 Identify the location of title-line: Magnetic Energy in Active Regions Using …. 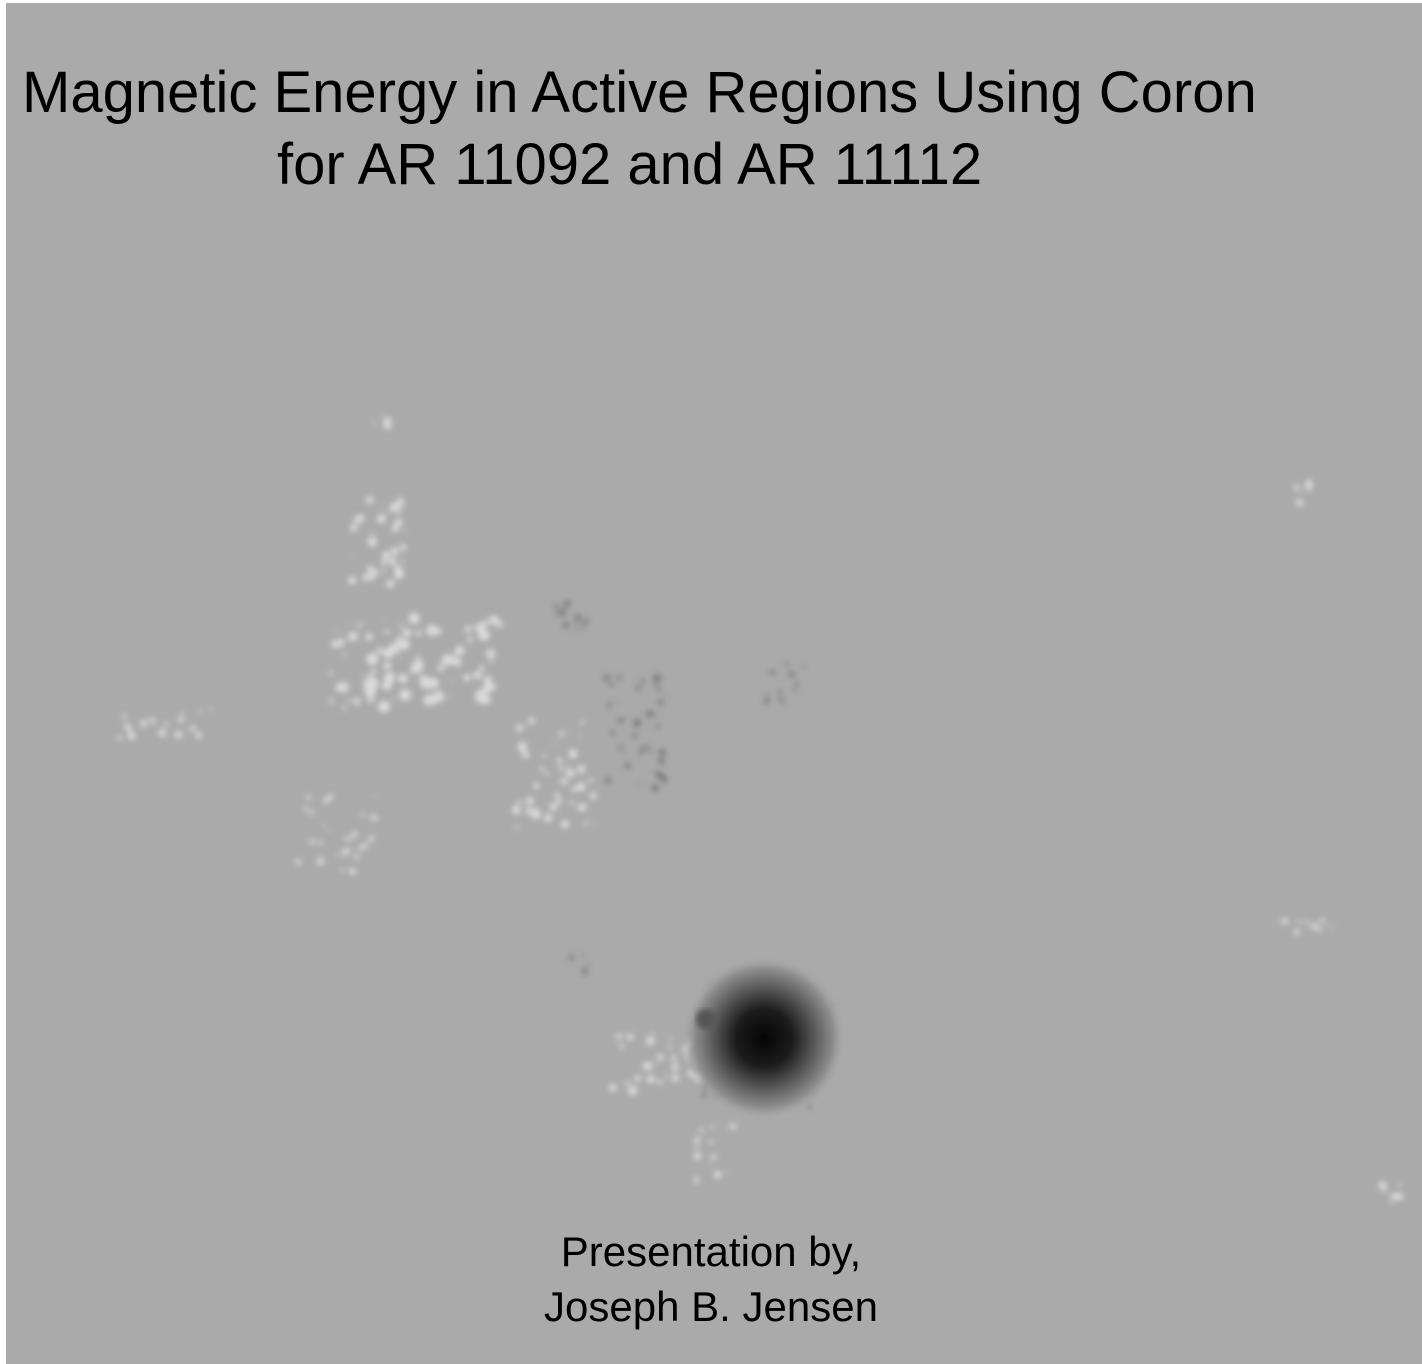
(639, 92).